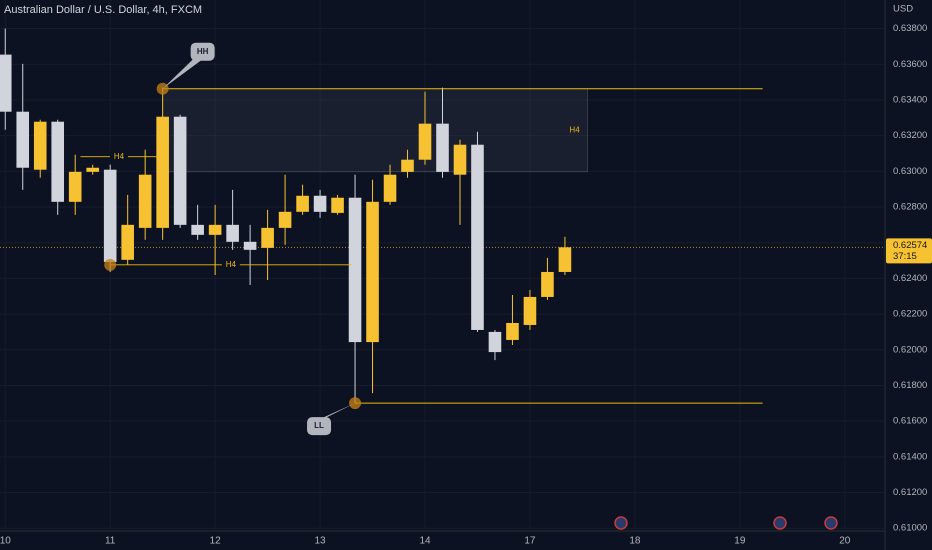 This screenshot has width=932, height=550. What do you see at coordinates (910, 492) in the screenshot?
I see `y-tick-label: 0.61200` at bounding box center [910, 492].